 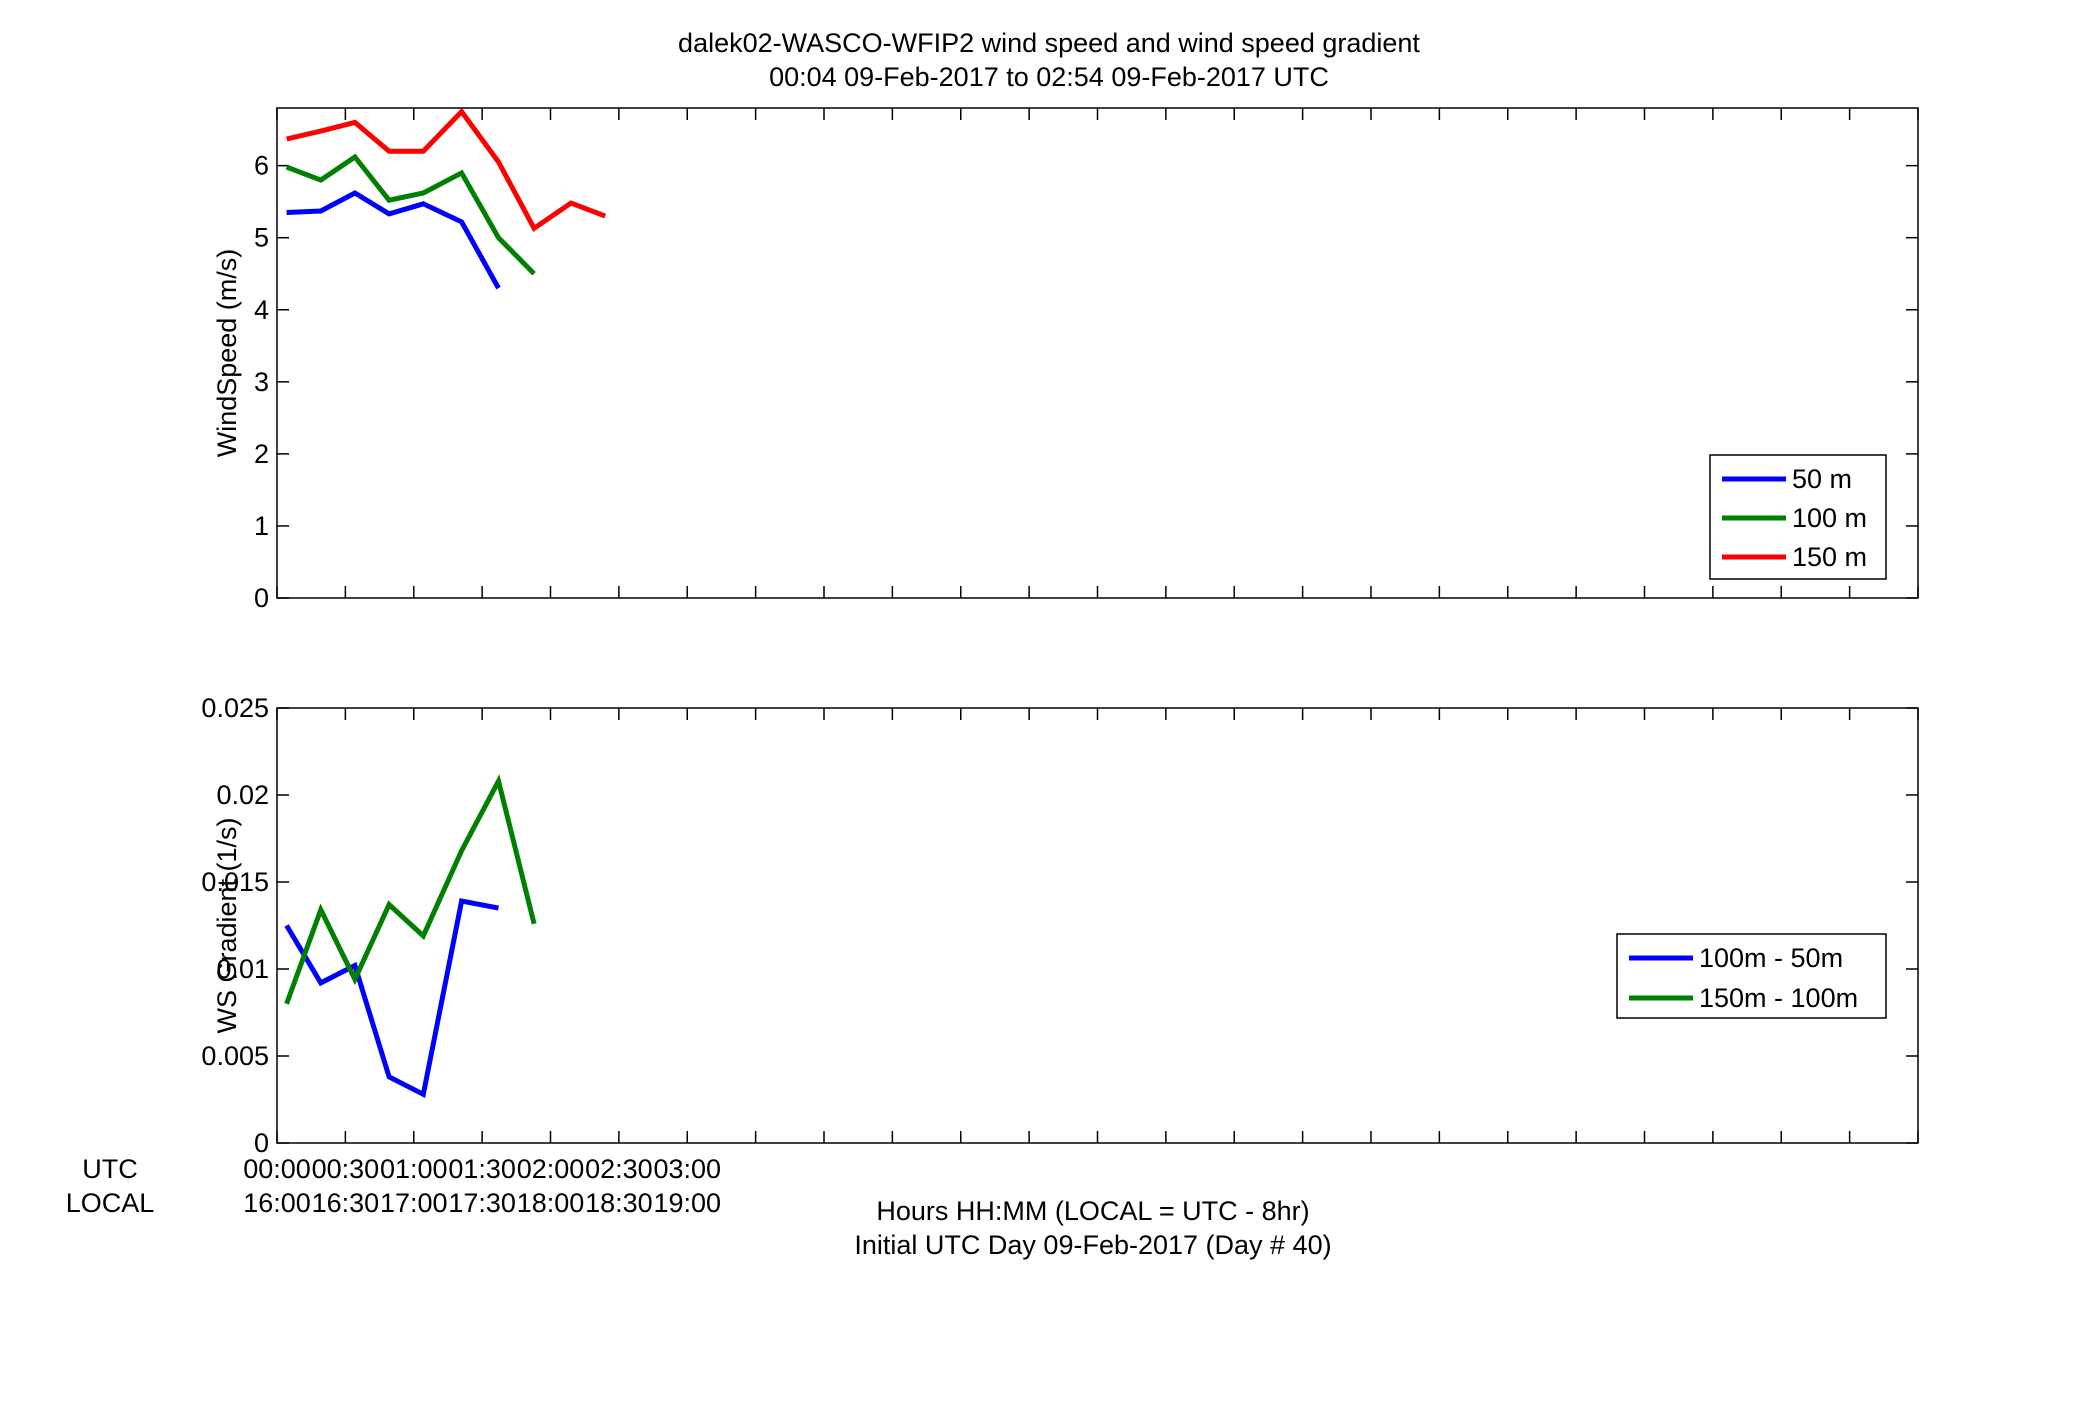 I want to click on legend: 100m - 50m 150m - 100m, so click(x=1751, y=976).